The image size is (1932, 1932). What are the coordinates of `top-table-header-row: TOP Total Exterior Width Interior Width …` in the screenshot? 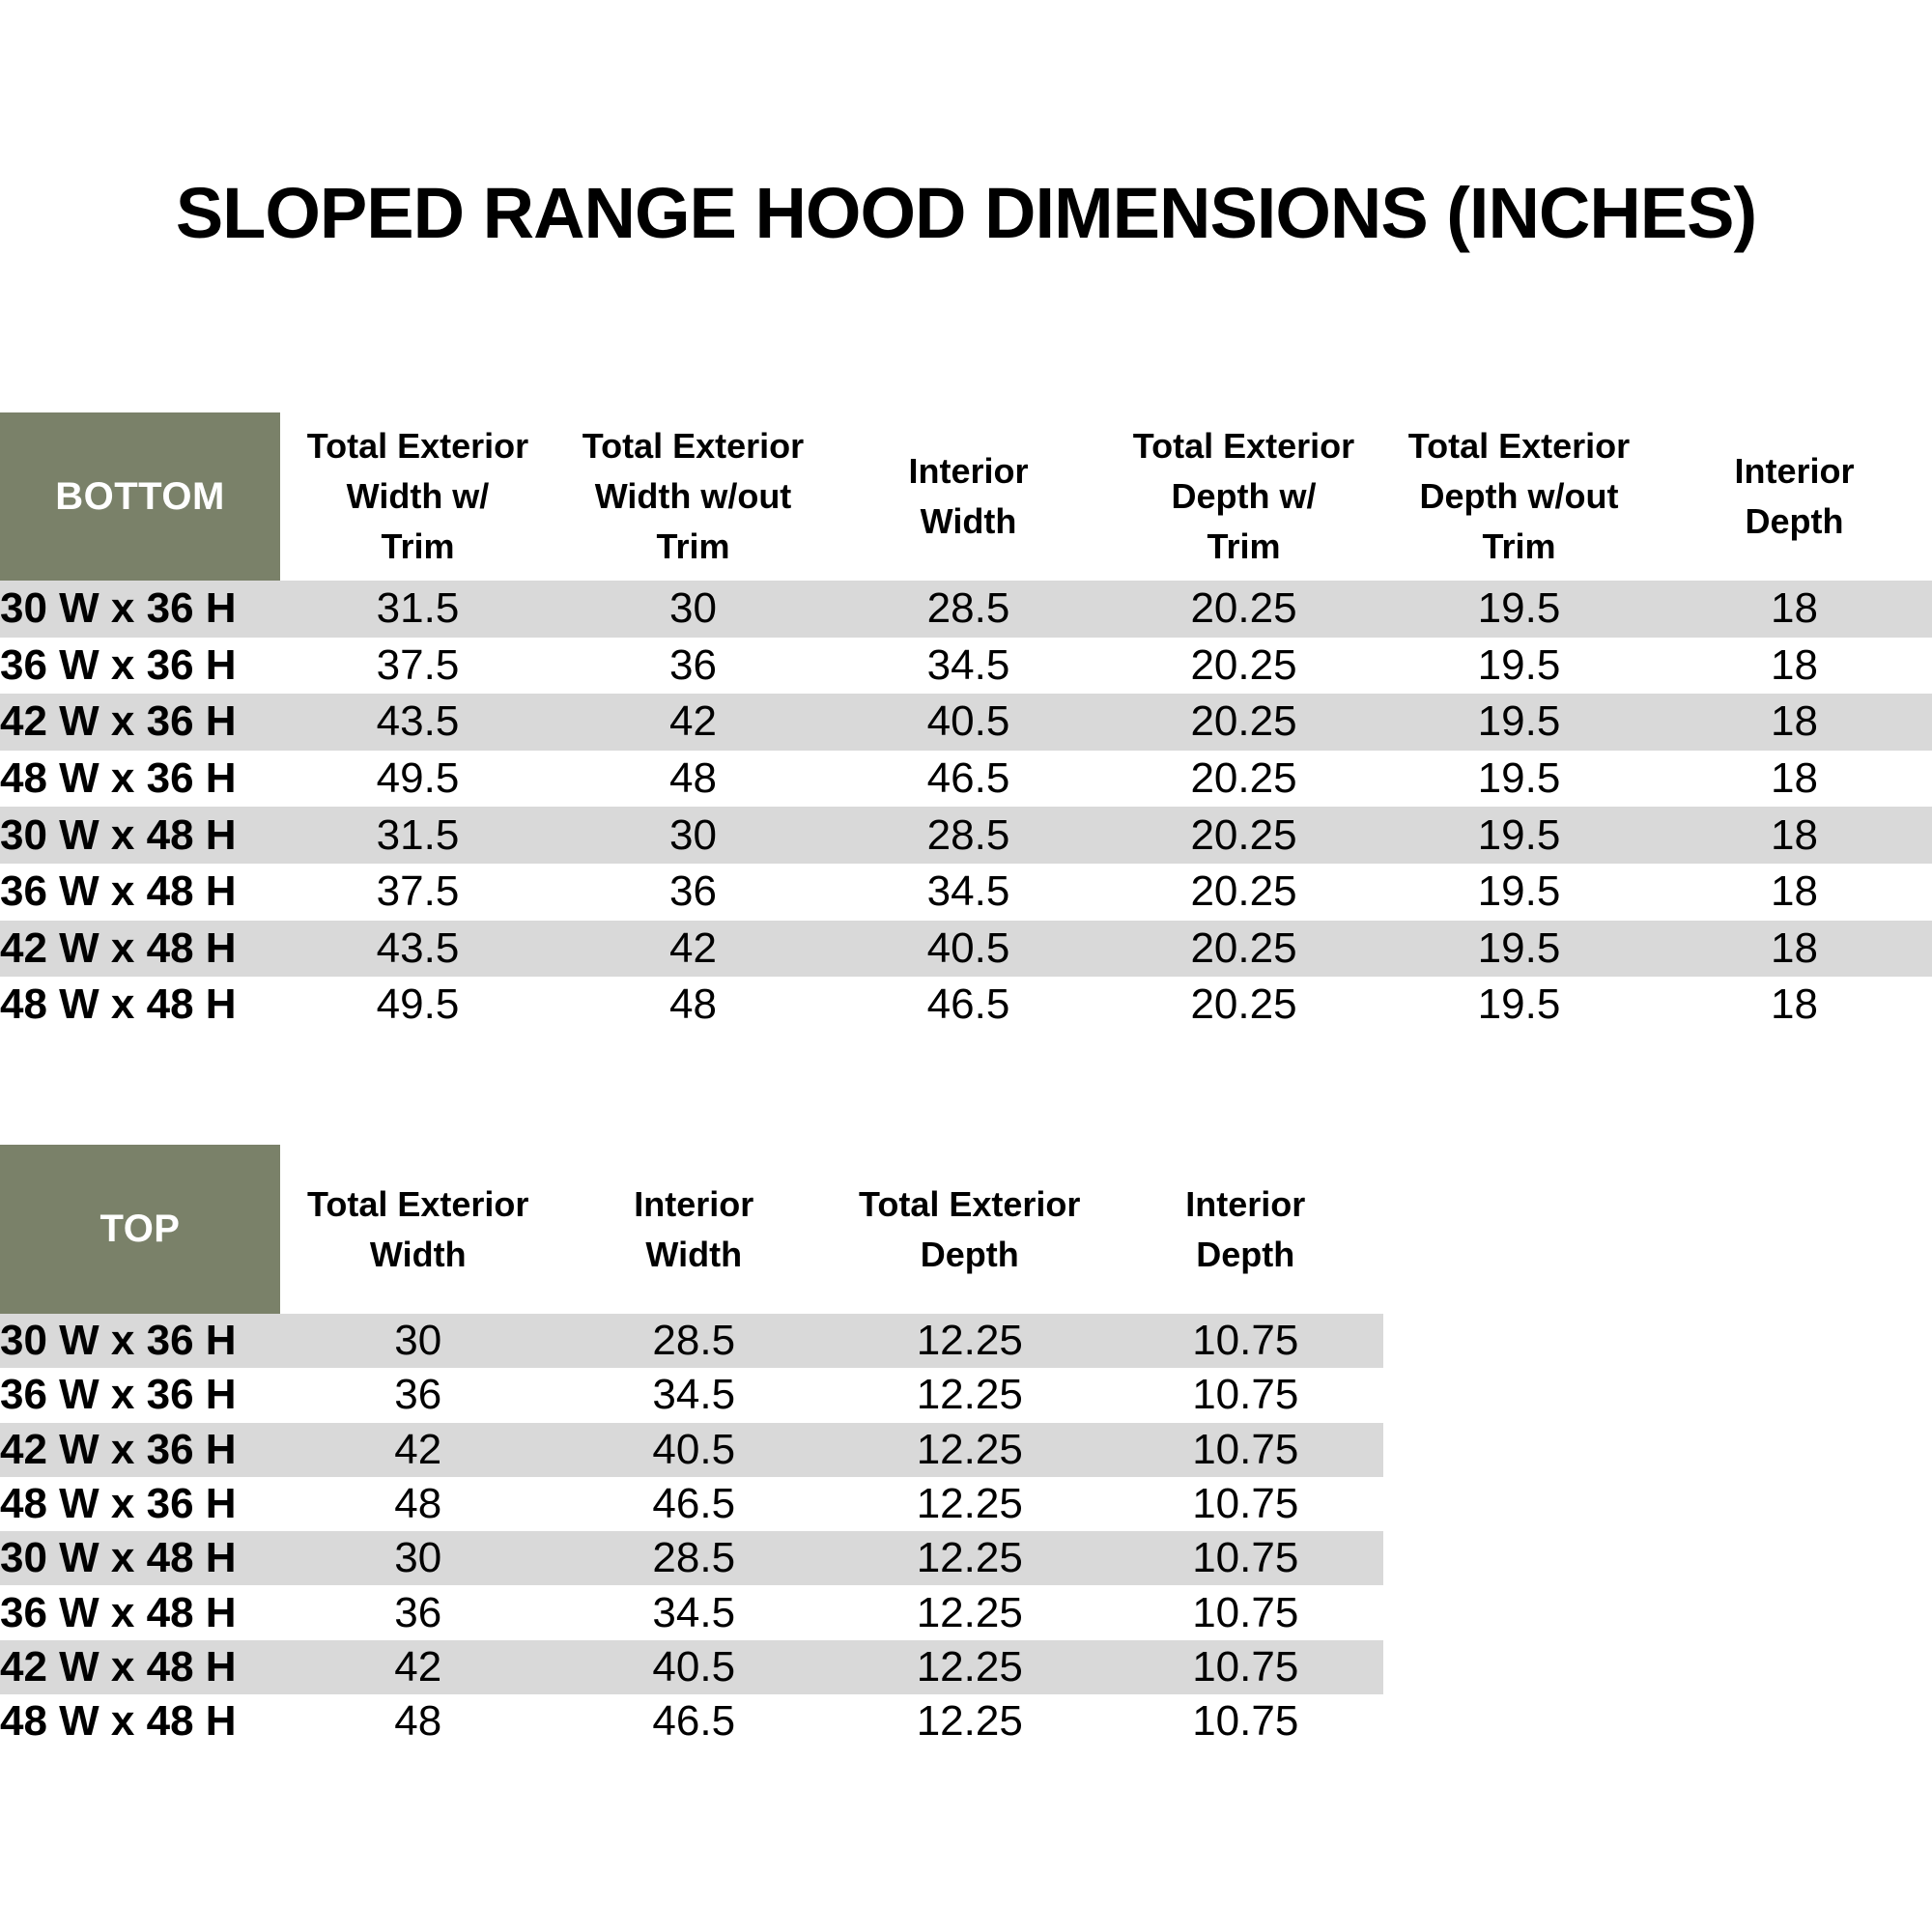 It's located at (691, 1229).